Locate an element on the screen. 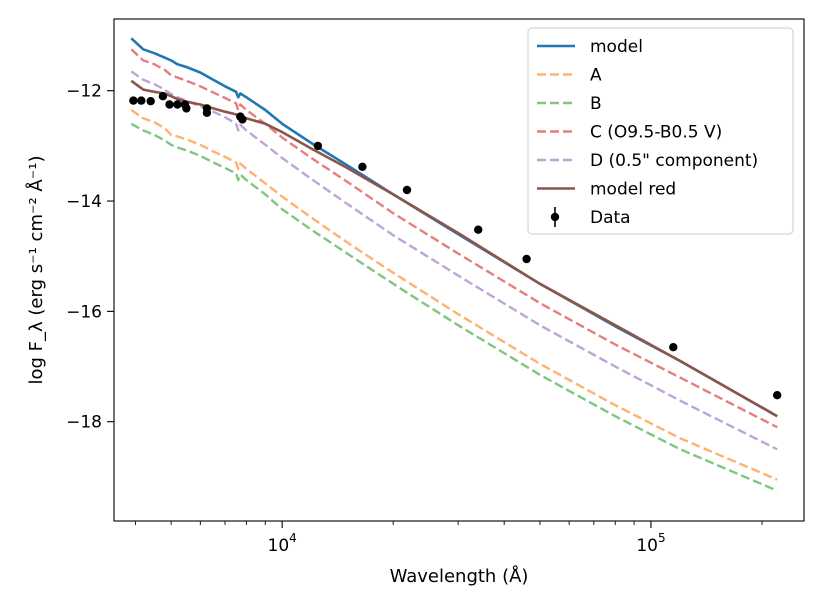 The image size is (822, 616). y-axis-label: log F_λ (erg s⁻¹ cm⁻² Å⁻¹) is located at coordinates (36, 270).